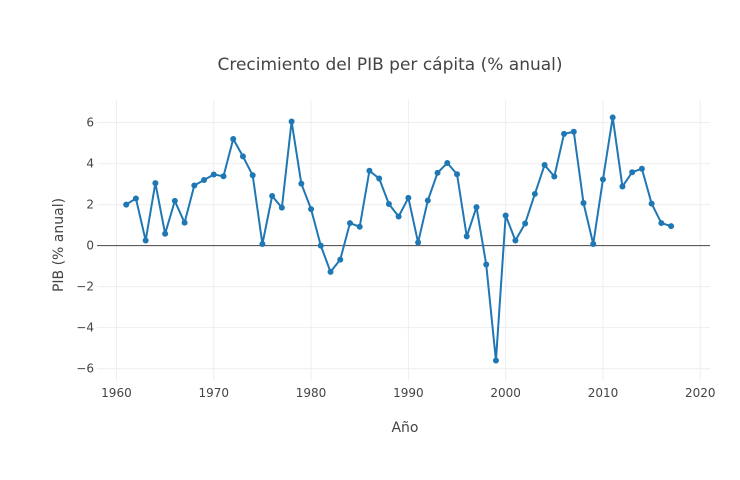 The width and height of the screenshot is (740, 480). Describe the element at coordinates (90, 123) in the screenshot. I see `y-tick-label: 6` at that location.